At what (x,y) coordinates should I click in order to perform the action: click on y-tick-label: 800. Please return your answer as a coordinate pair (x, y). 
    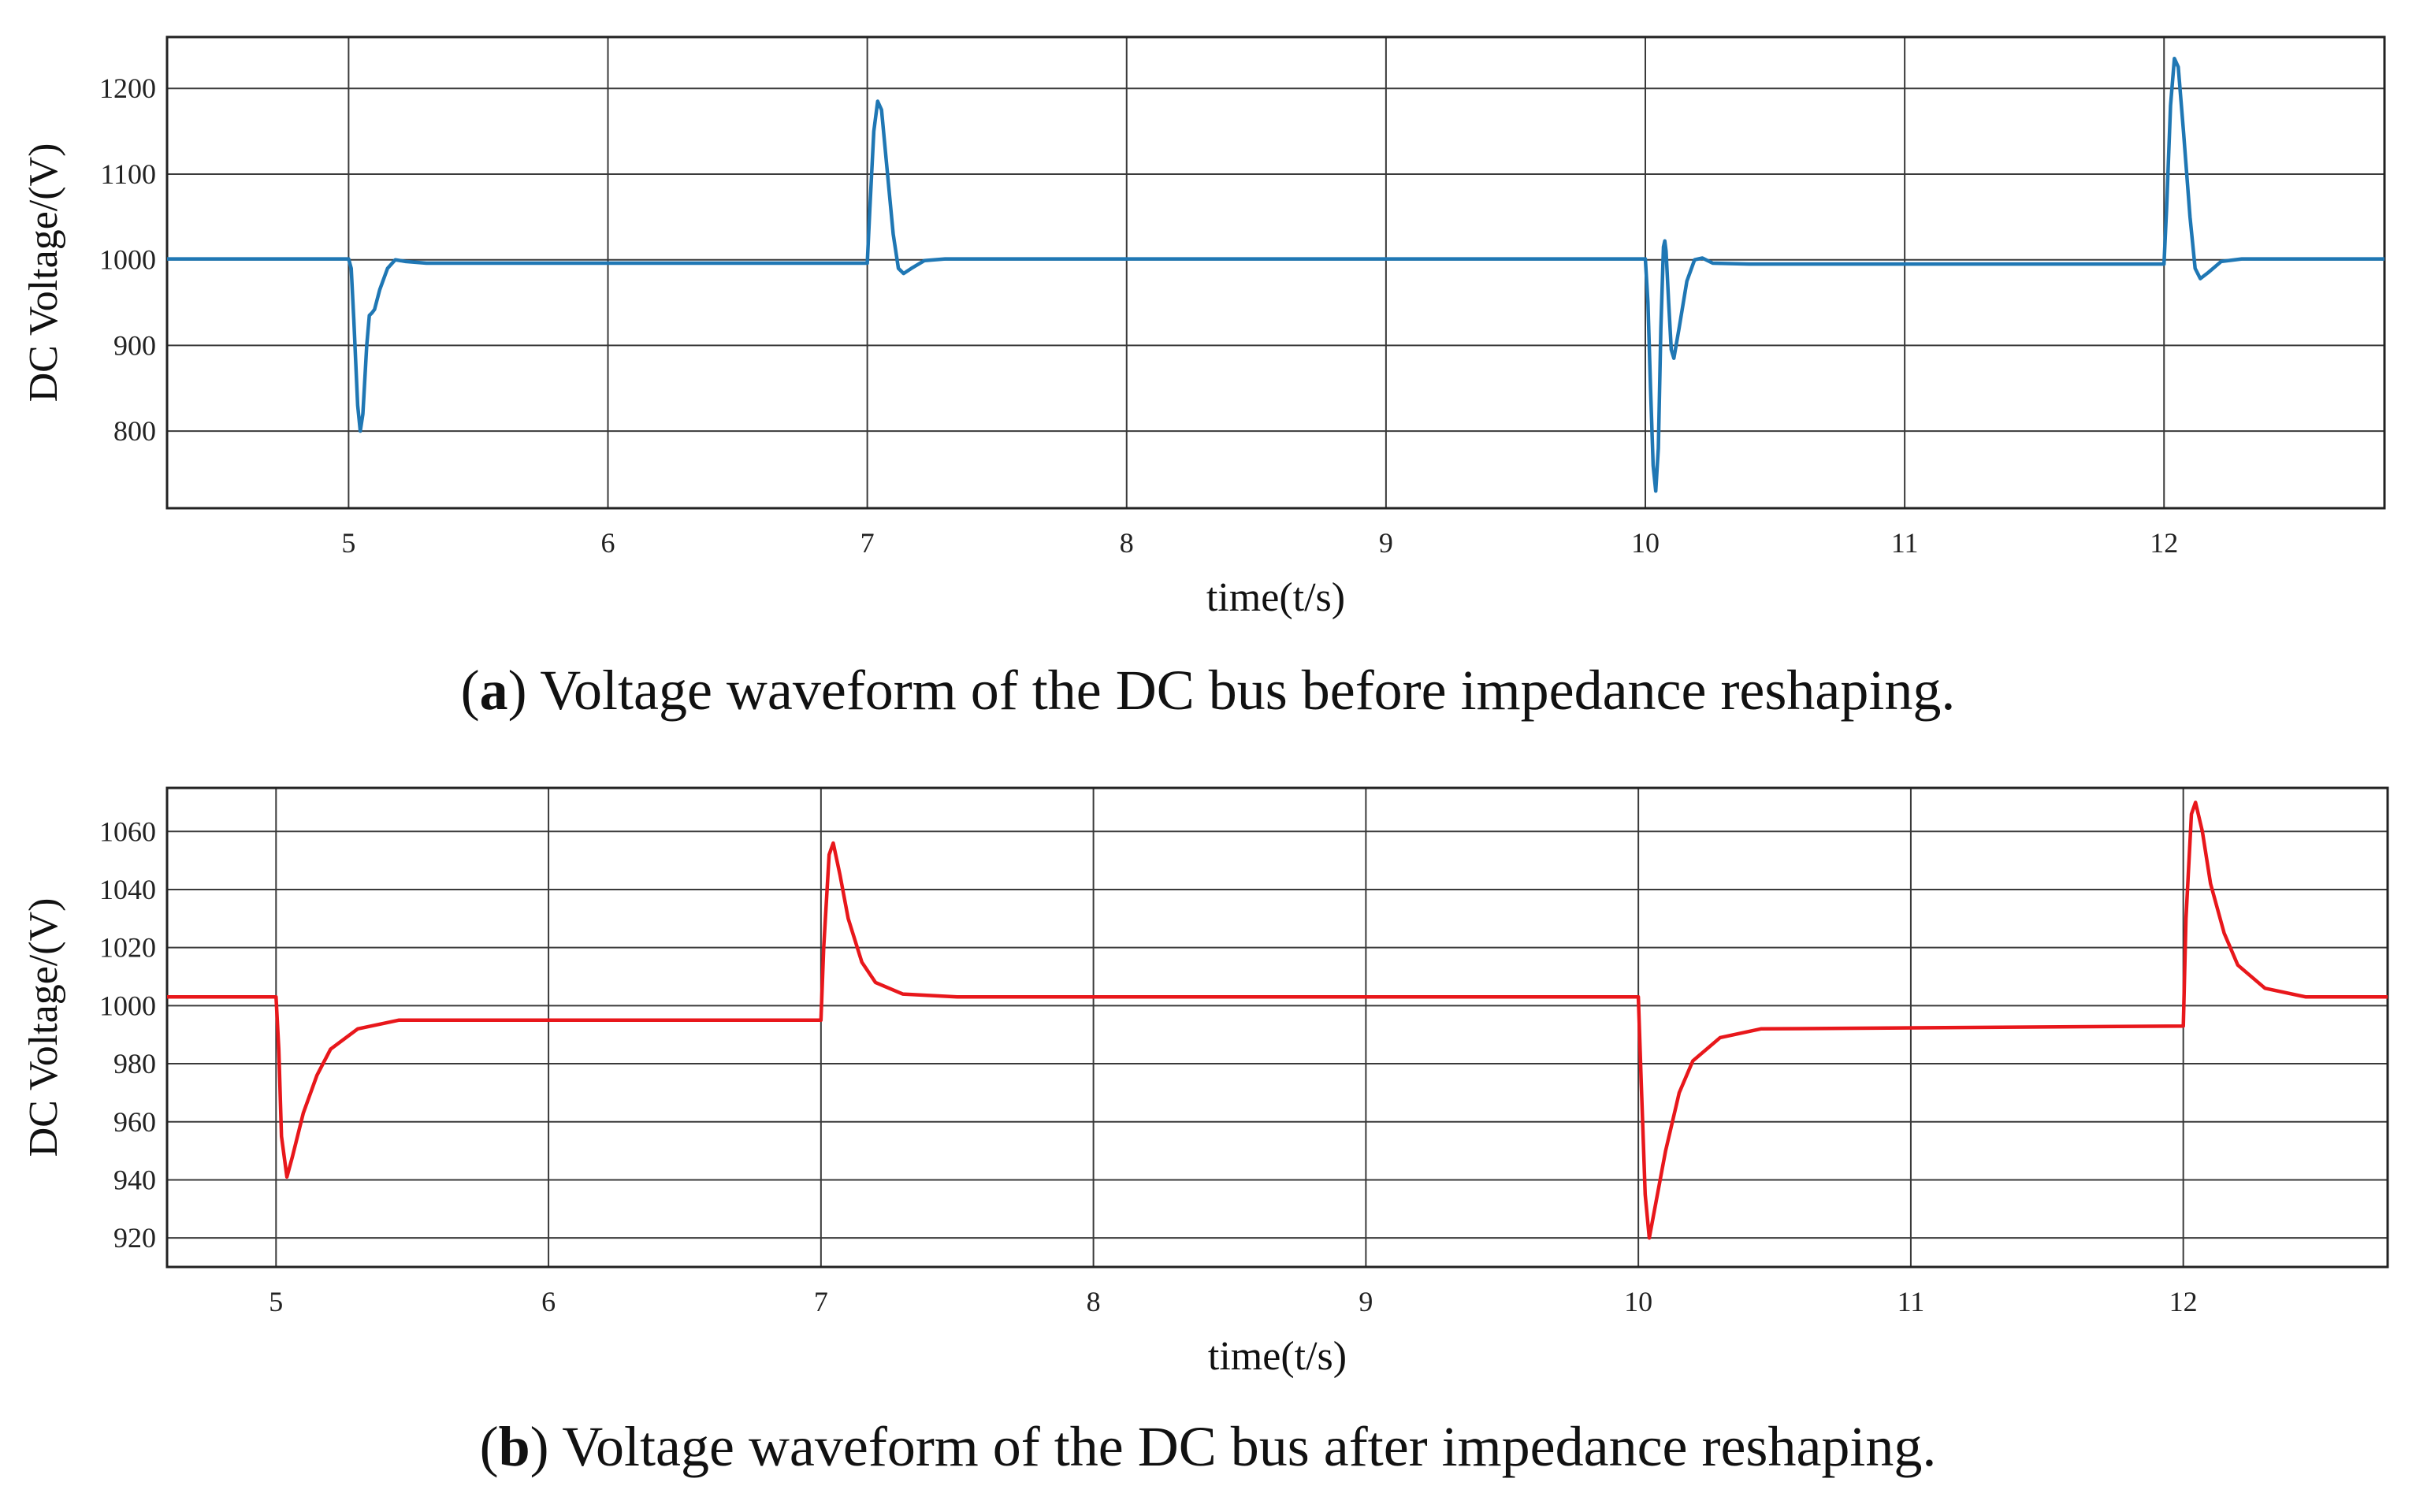
    Looking at the image, I should click on (134, 431).